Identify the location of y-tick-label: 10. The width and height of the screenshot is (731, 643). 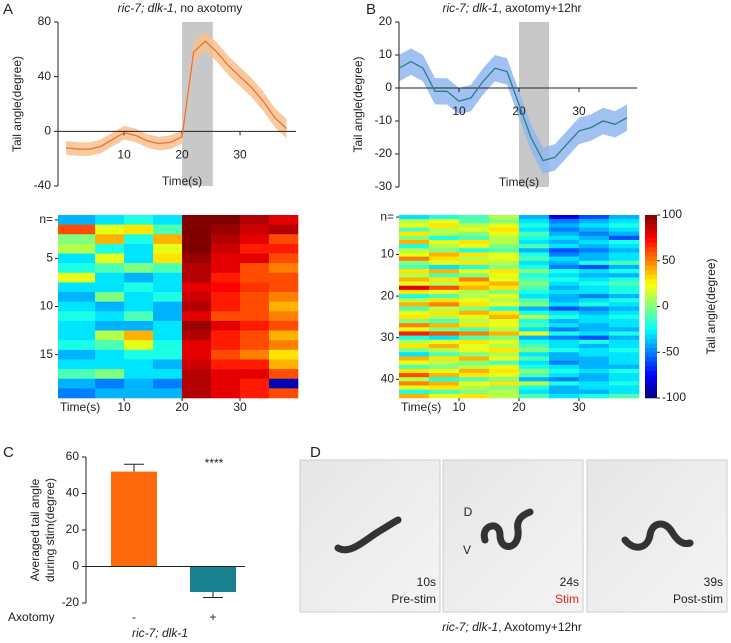
(386, 54).